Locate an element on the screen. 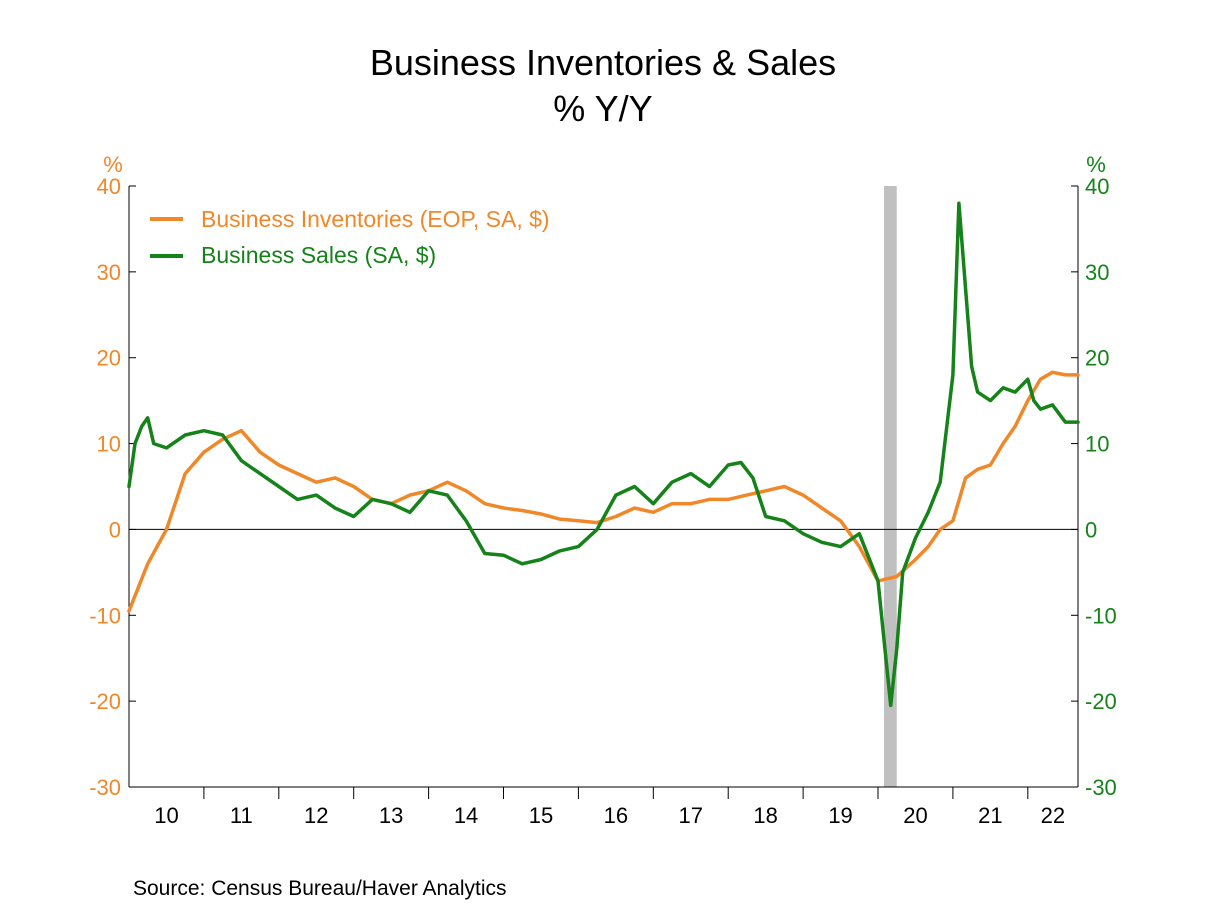 This screenshot has width=1208, height=906. x-tick-label: 14 is located at coordinates (466, 815).